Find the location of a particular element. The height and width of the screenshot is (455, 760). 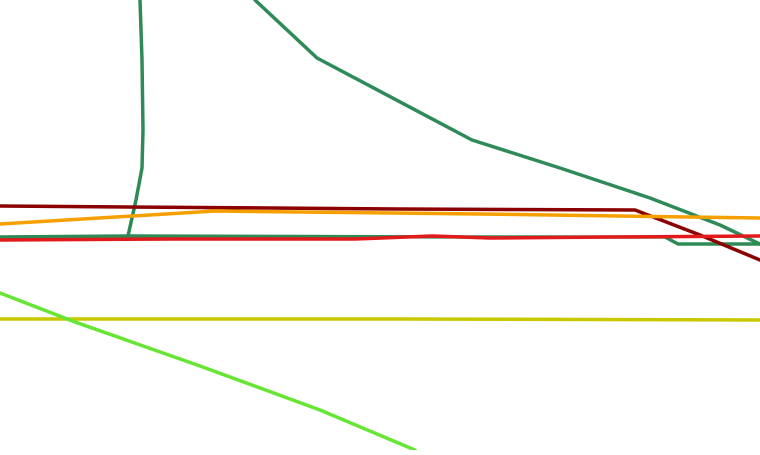

route-orange is located at coordinates (380, 217).